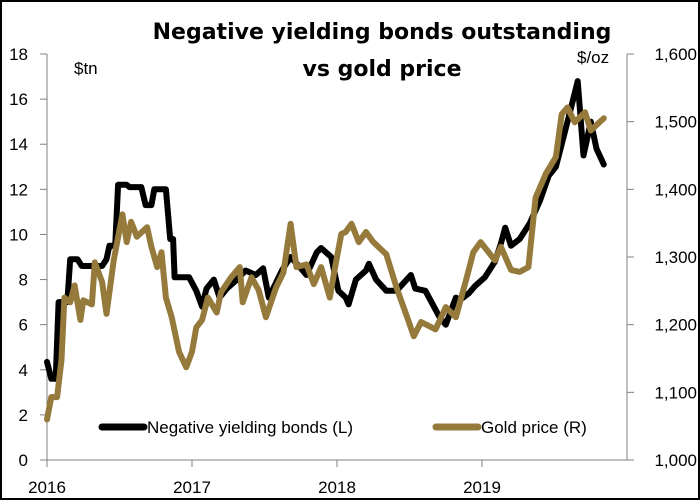  Describe the element at coordinates (482, 487) in the screenshot. I see `x-tick-label: 2019` at that location.